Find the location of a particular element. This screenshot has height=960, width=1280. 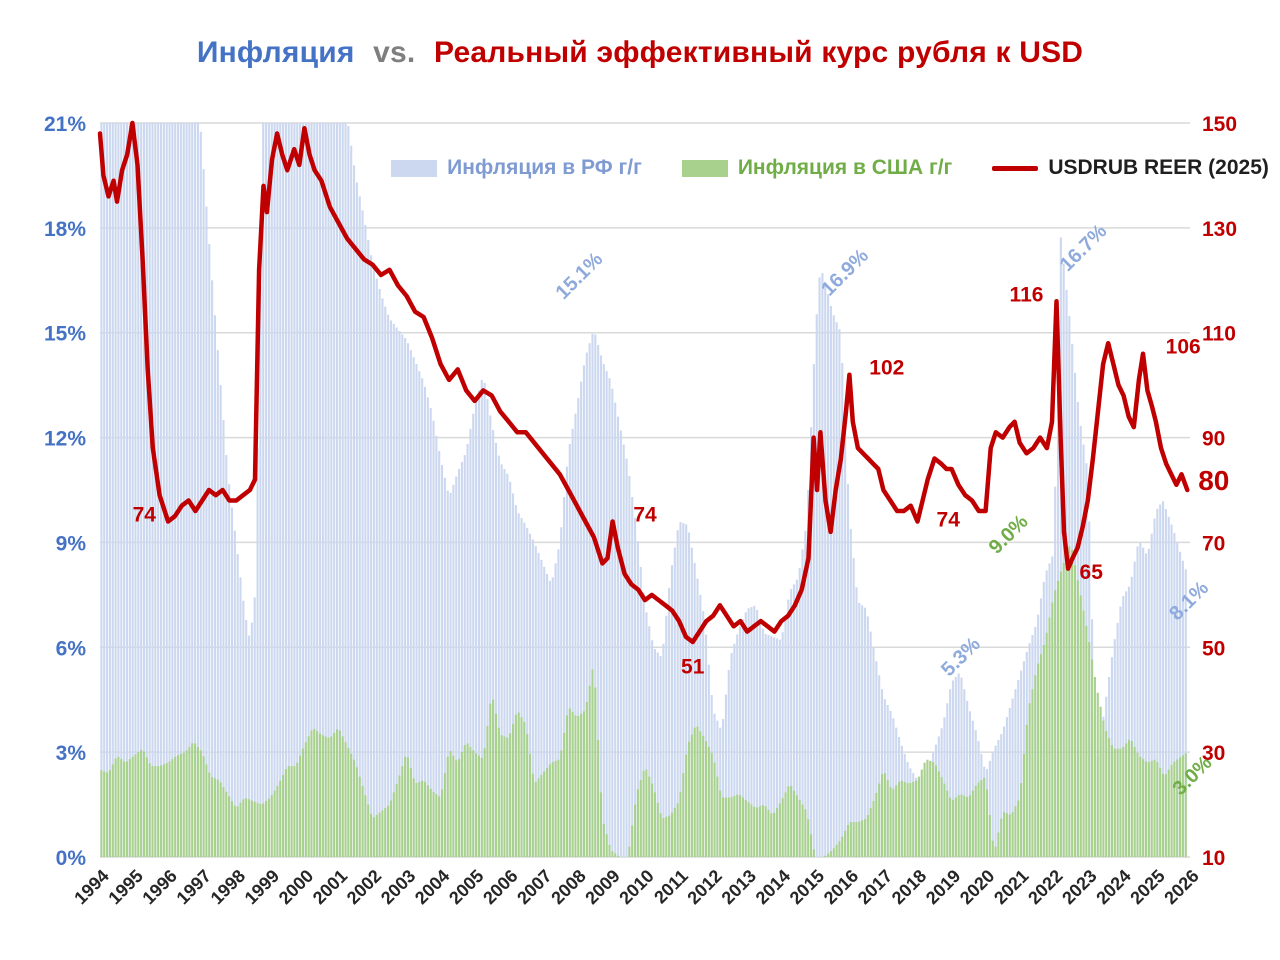

title-part-vs: vs. is located at coordinates (394, 52).